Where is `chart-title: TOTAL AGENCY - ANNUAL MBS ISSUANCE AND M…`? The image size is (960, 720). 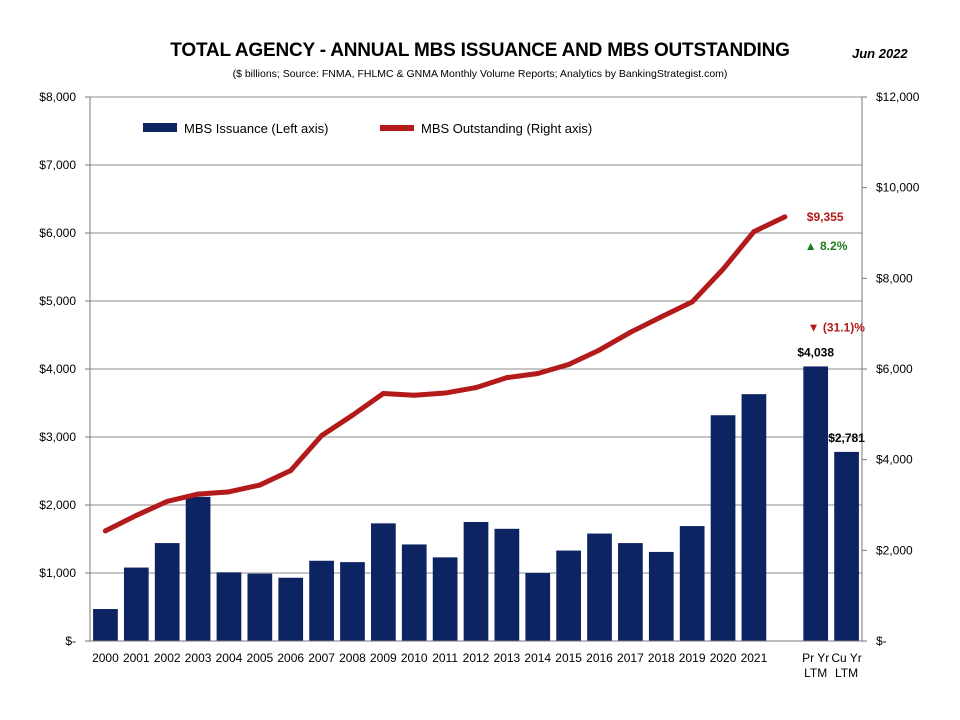 chart-title: TOTAL AGENCY - ANNUAL MBS ISSUANCE AND M… is located at coordinates (480, 50).